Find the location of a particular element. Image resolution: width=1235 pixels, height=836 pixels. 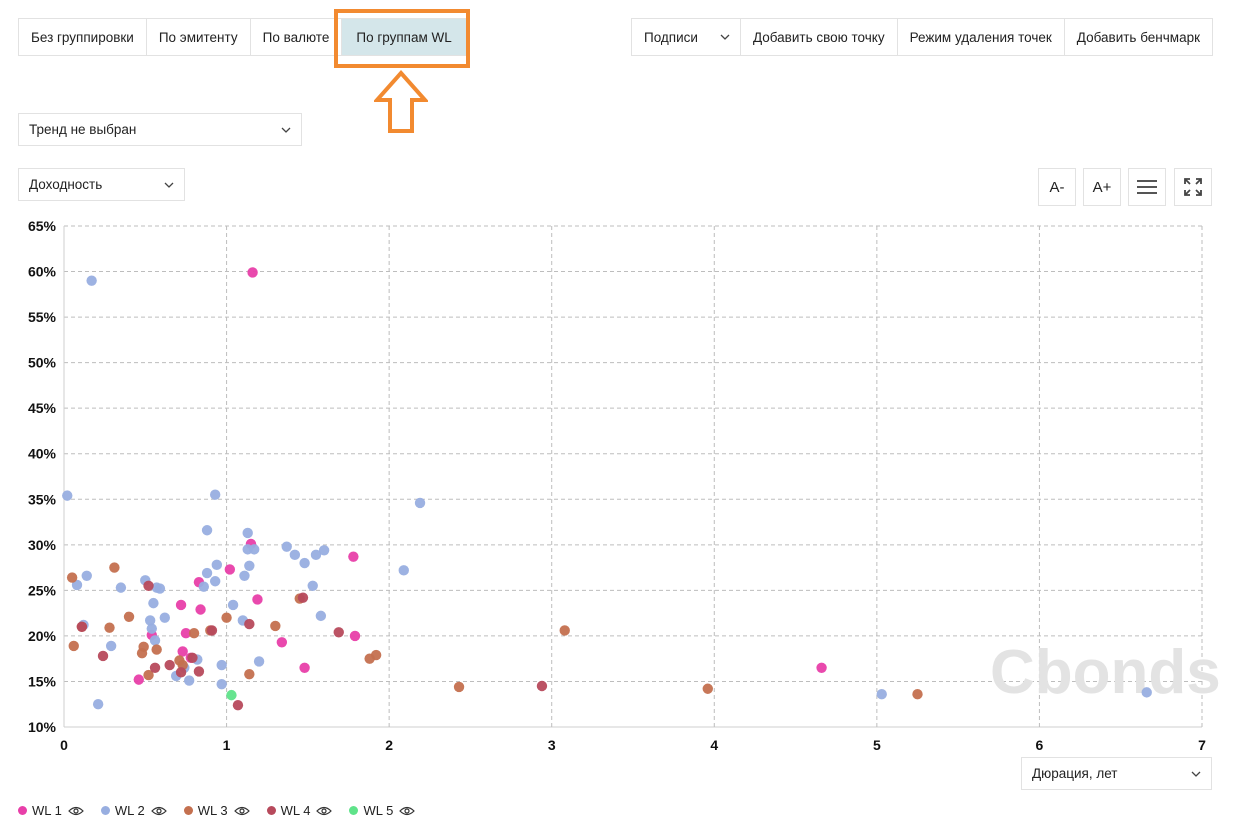

grouping-tab-1: Без группировки is located at coordinates (82, 37).